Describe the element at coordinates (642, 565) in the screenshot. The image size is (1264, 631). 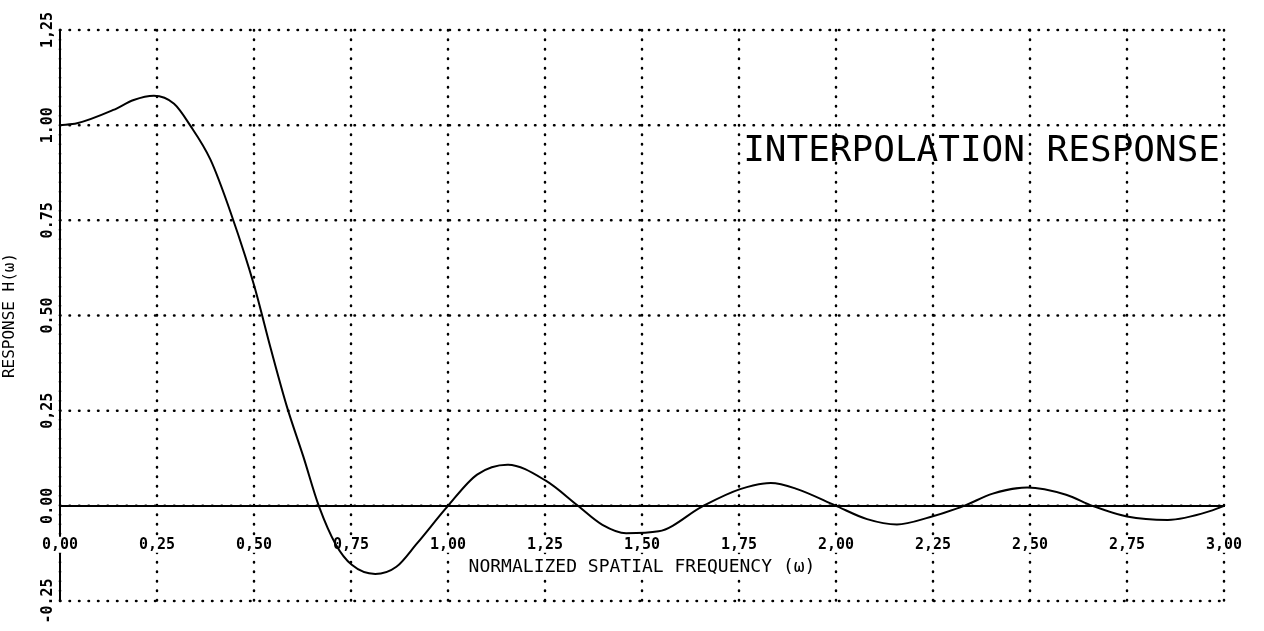
I see `x-axis-title: NORMALIZED SPATIAL FREQUENCY (ω)` at that location.